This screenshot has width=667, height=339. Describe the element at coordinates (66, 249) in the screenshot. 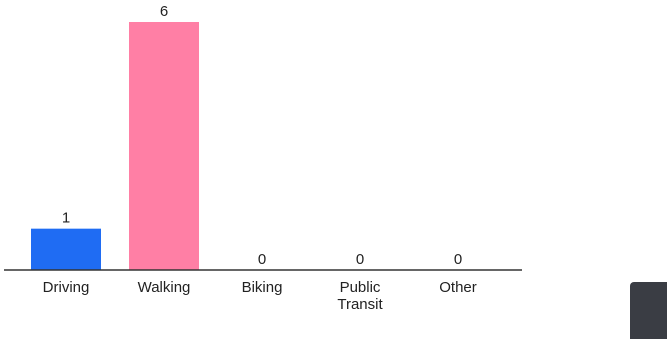

I see `bar-driving` at that location.